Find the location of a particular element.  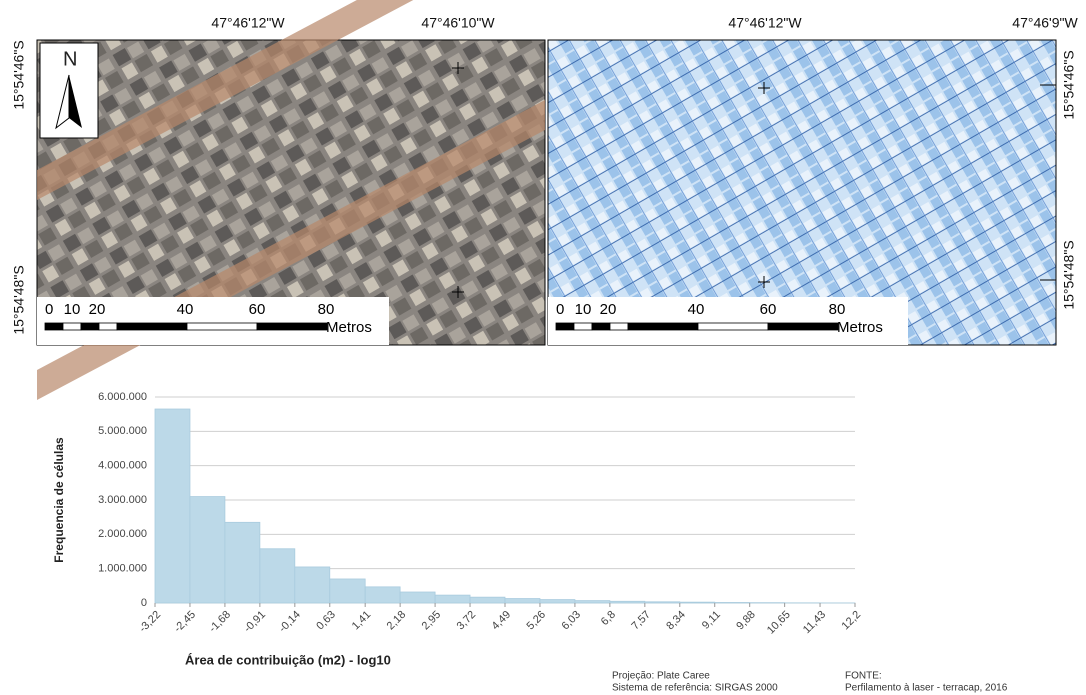

y-tick-label: 1.000.000 is located at coordinates (122, 569).